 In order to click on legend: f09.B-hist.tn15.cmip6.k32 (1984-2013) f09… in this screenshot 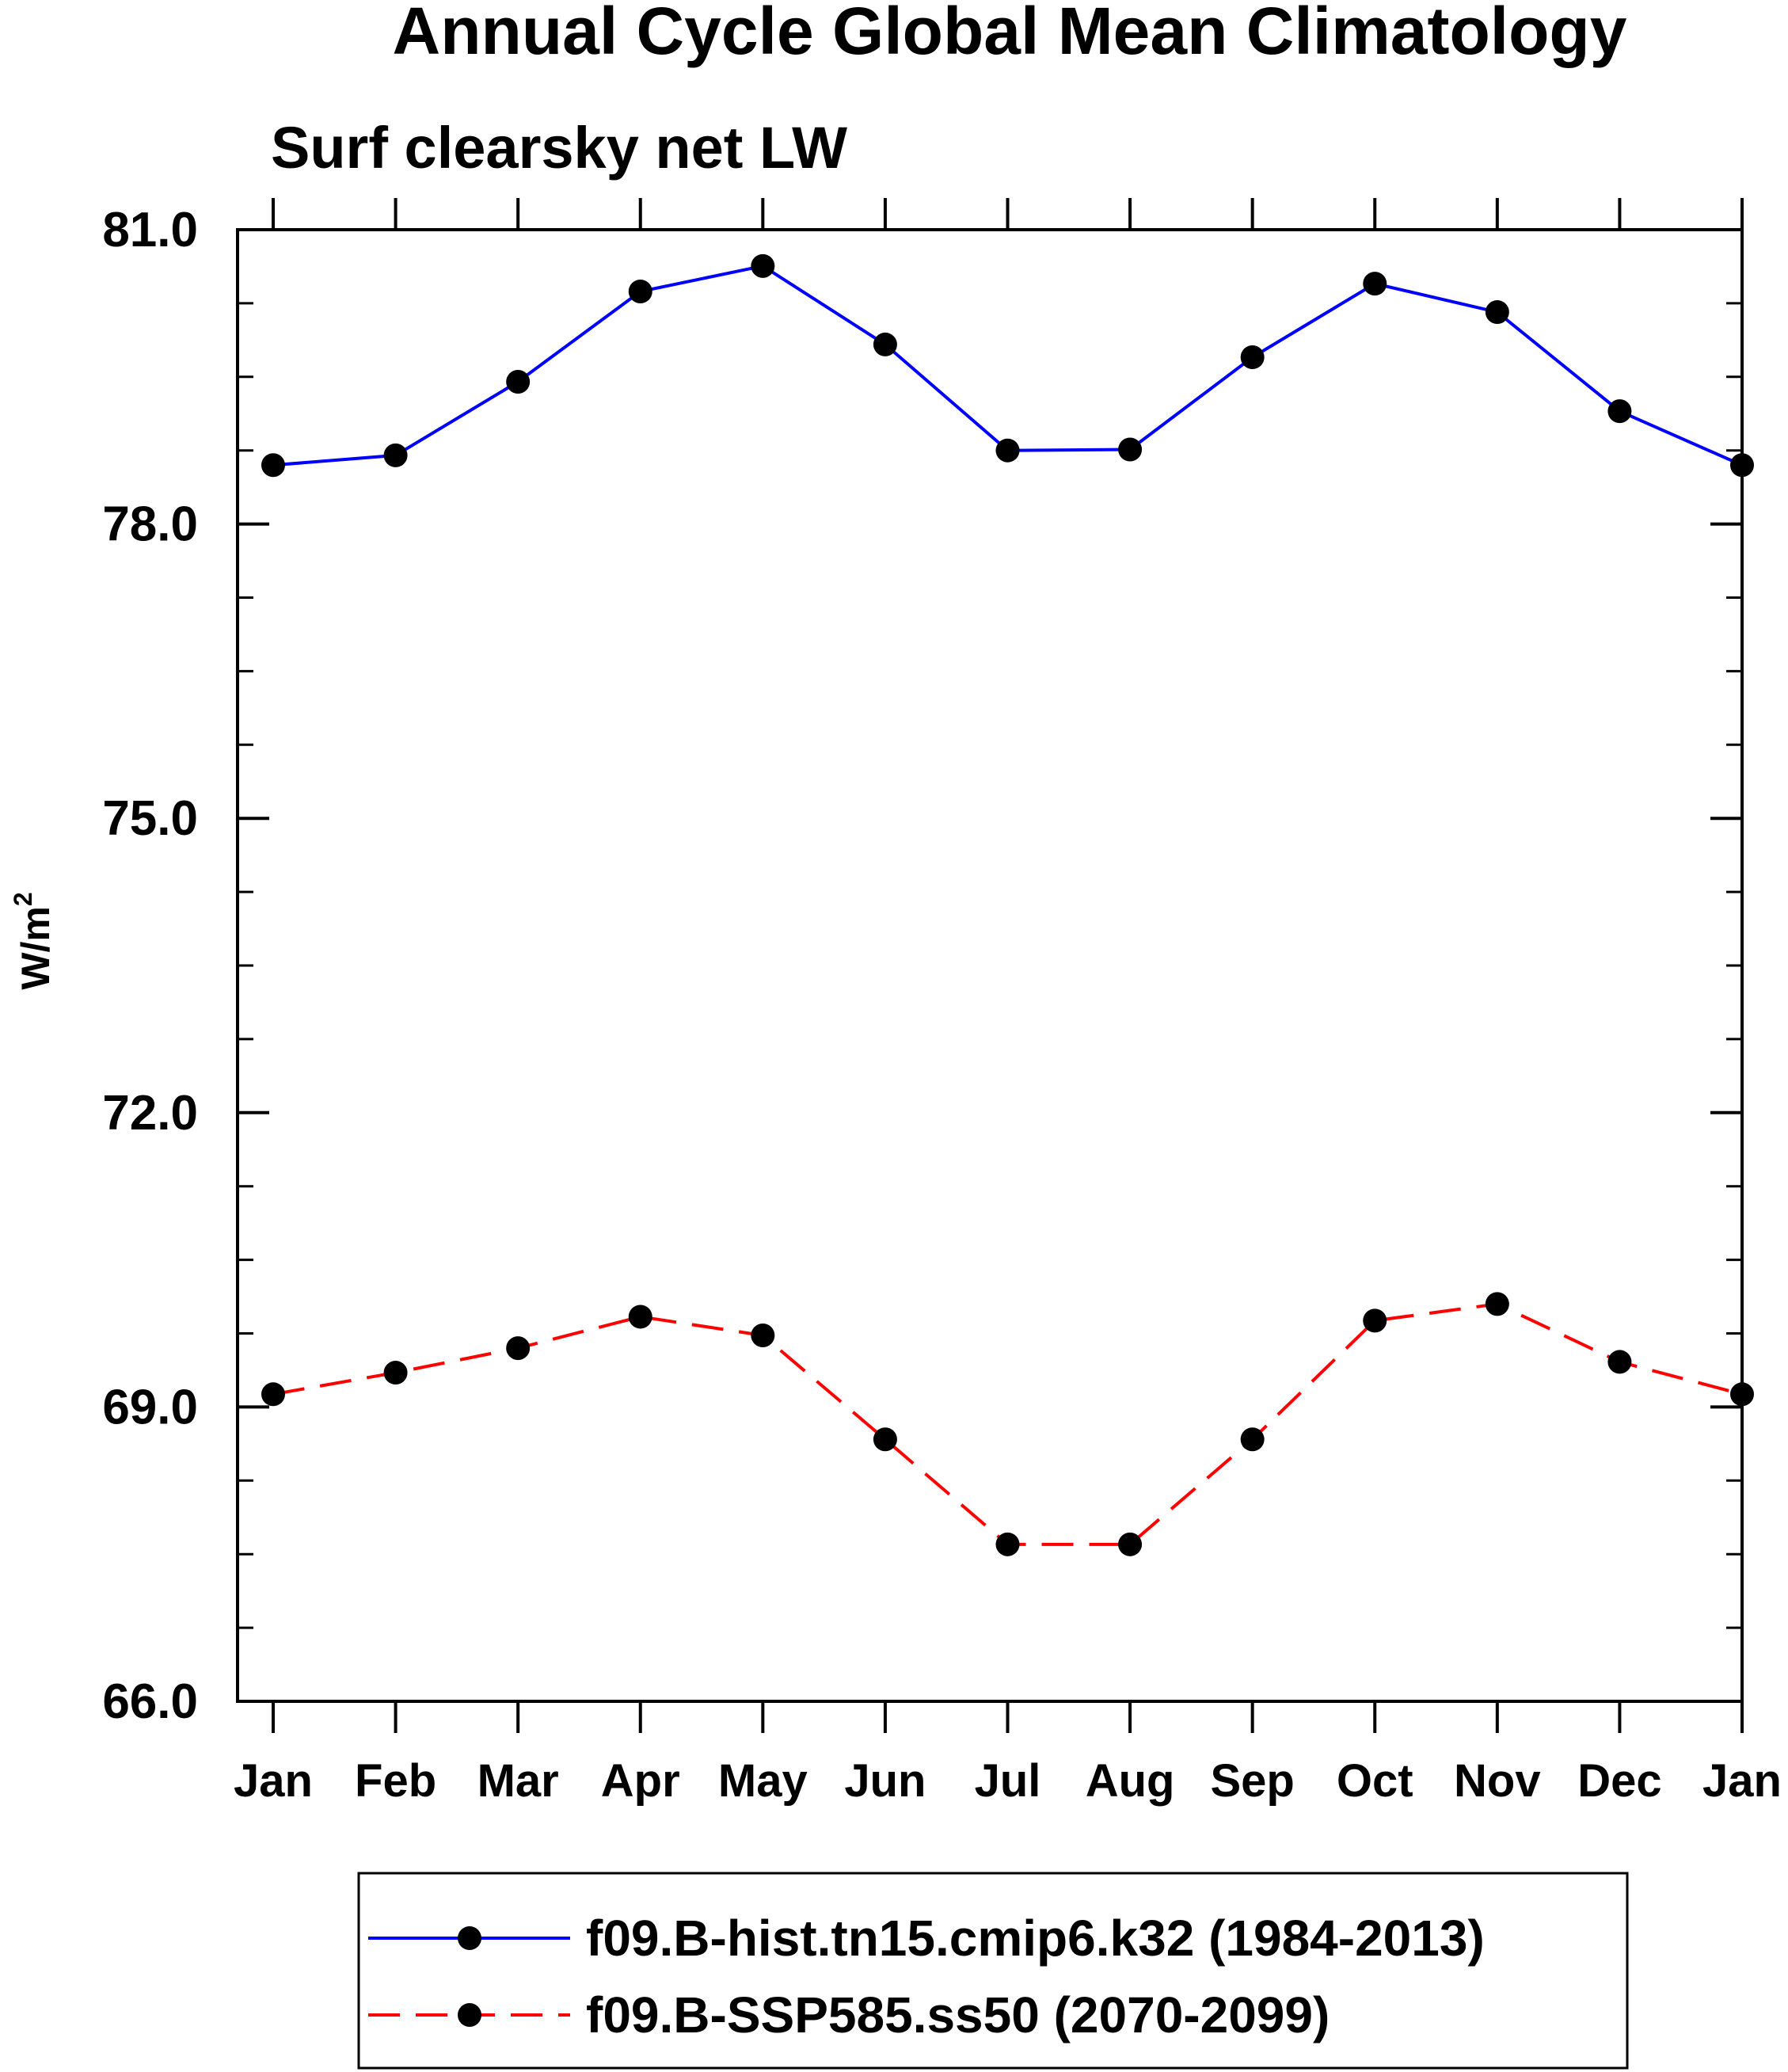, I will do `click(993, 1971)`.